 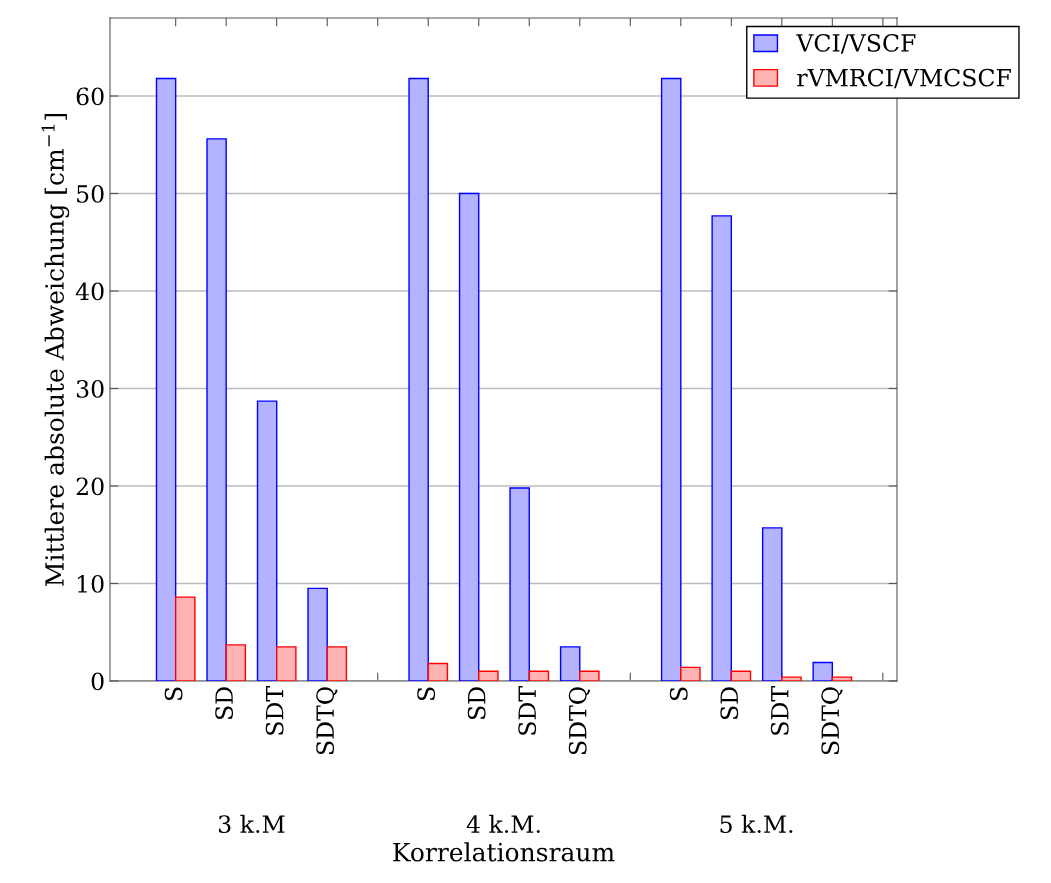 What do you see at coordinates (856, 43) in the screenshot?
I see `legend-label: VCI/VSCF` at bounding box center [856, 43].